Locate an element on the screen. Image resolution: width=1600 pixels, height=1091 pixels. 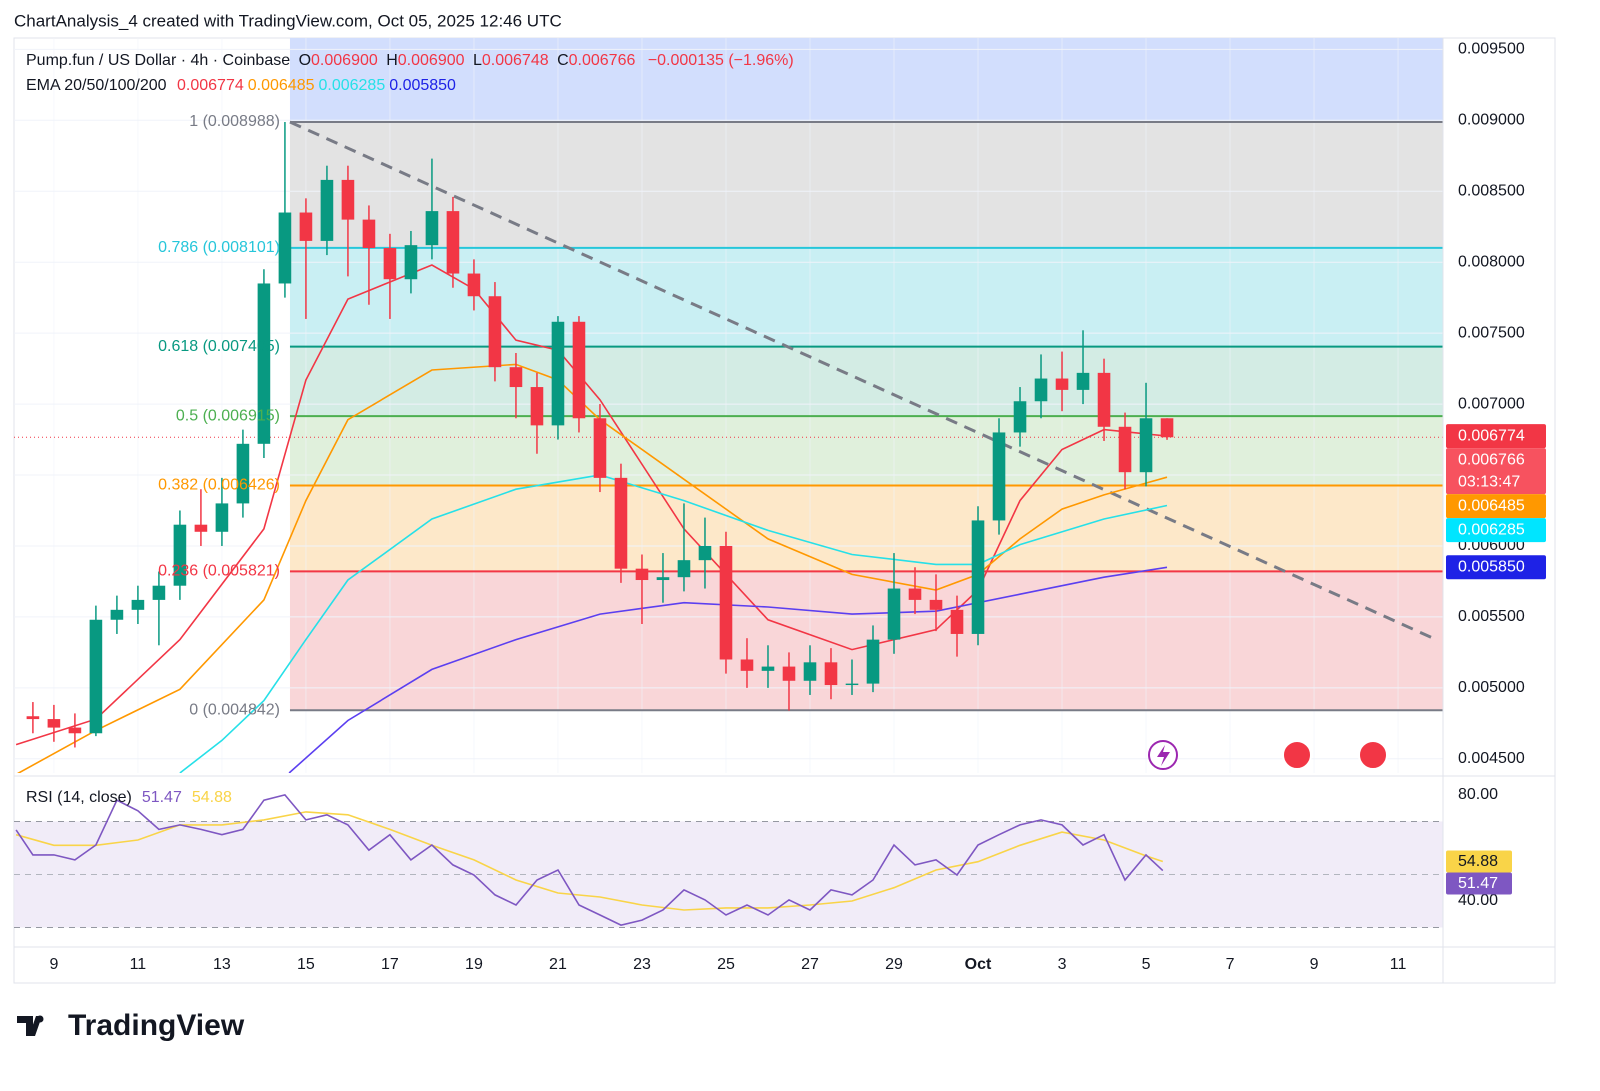
rsi-title: RSI (14, close) is located at coordinates (79, 797).